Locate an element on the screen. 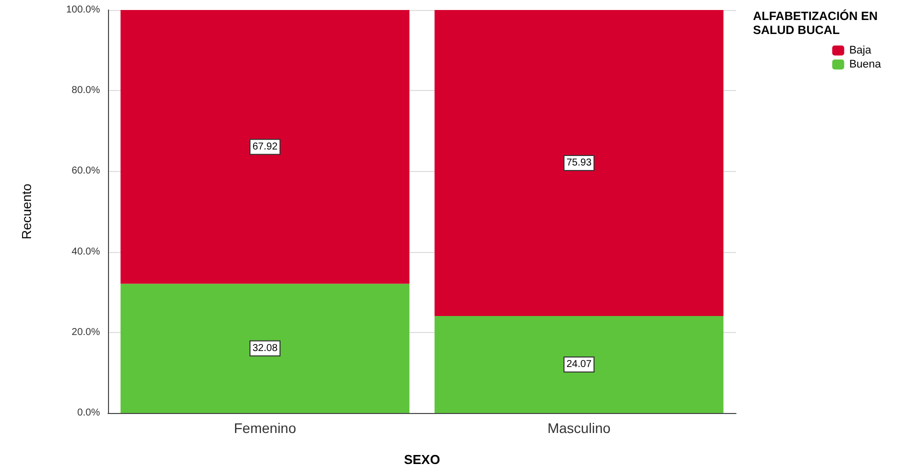  data-label: 32.08 is located at coordinates (265, 348).